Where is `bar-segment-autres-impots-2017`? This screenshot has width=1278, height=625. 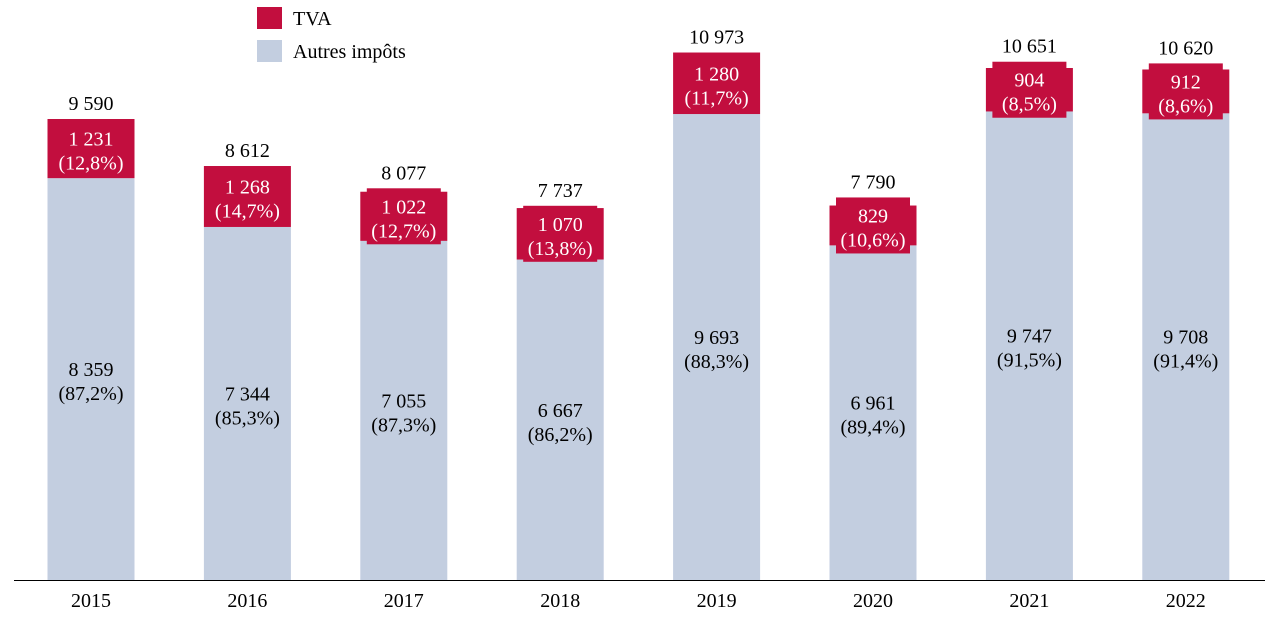 bar-segment-autres-impots-2017 is located at coordinates (404, 410).